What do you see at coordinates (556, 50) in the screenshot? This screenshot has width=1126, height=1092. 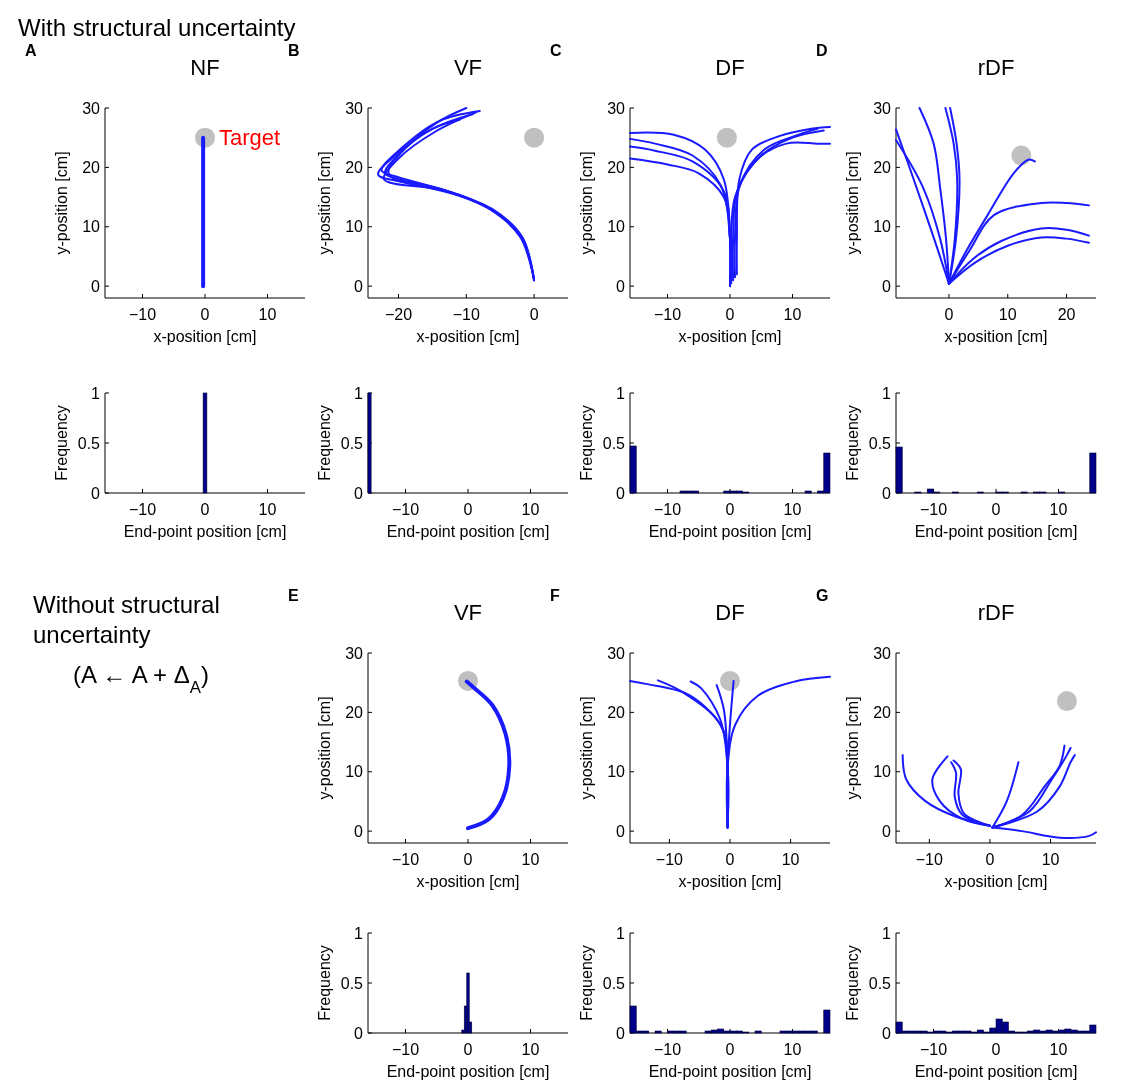 I see `text: C` at bounding box center [556, 50].